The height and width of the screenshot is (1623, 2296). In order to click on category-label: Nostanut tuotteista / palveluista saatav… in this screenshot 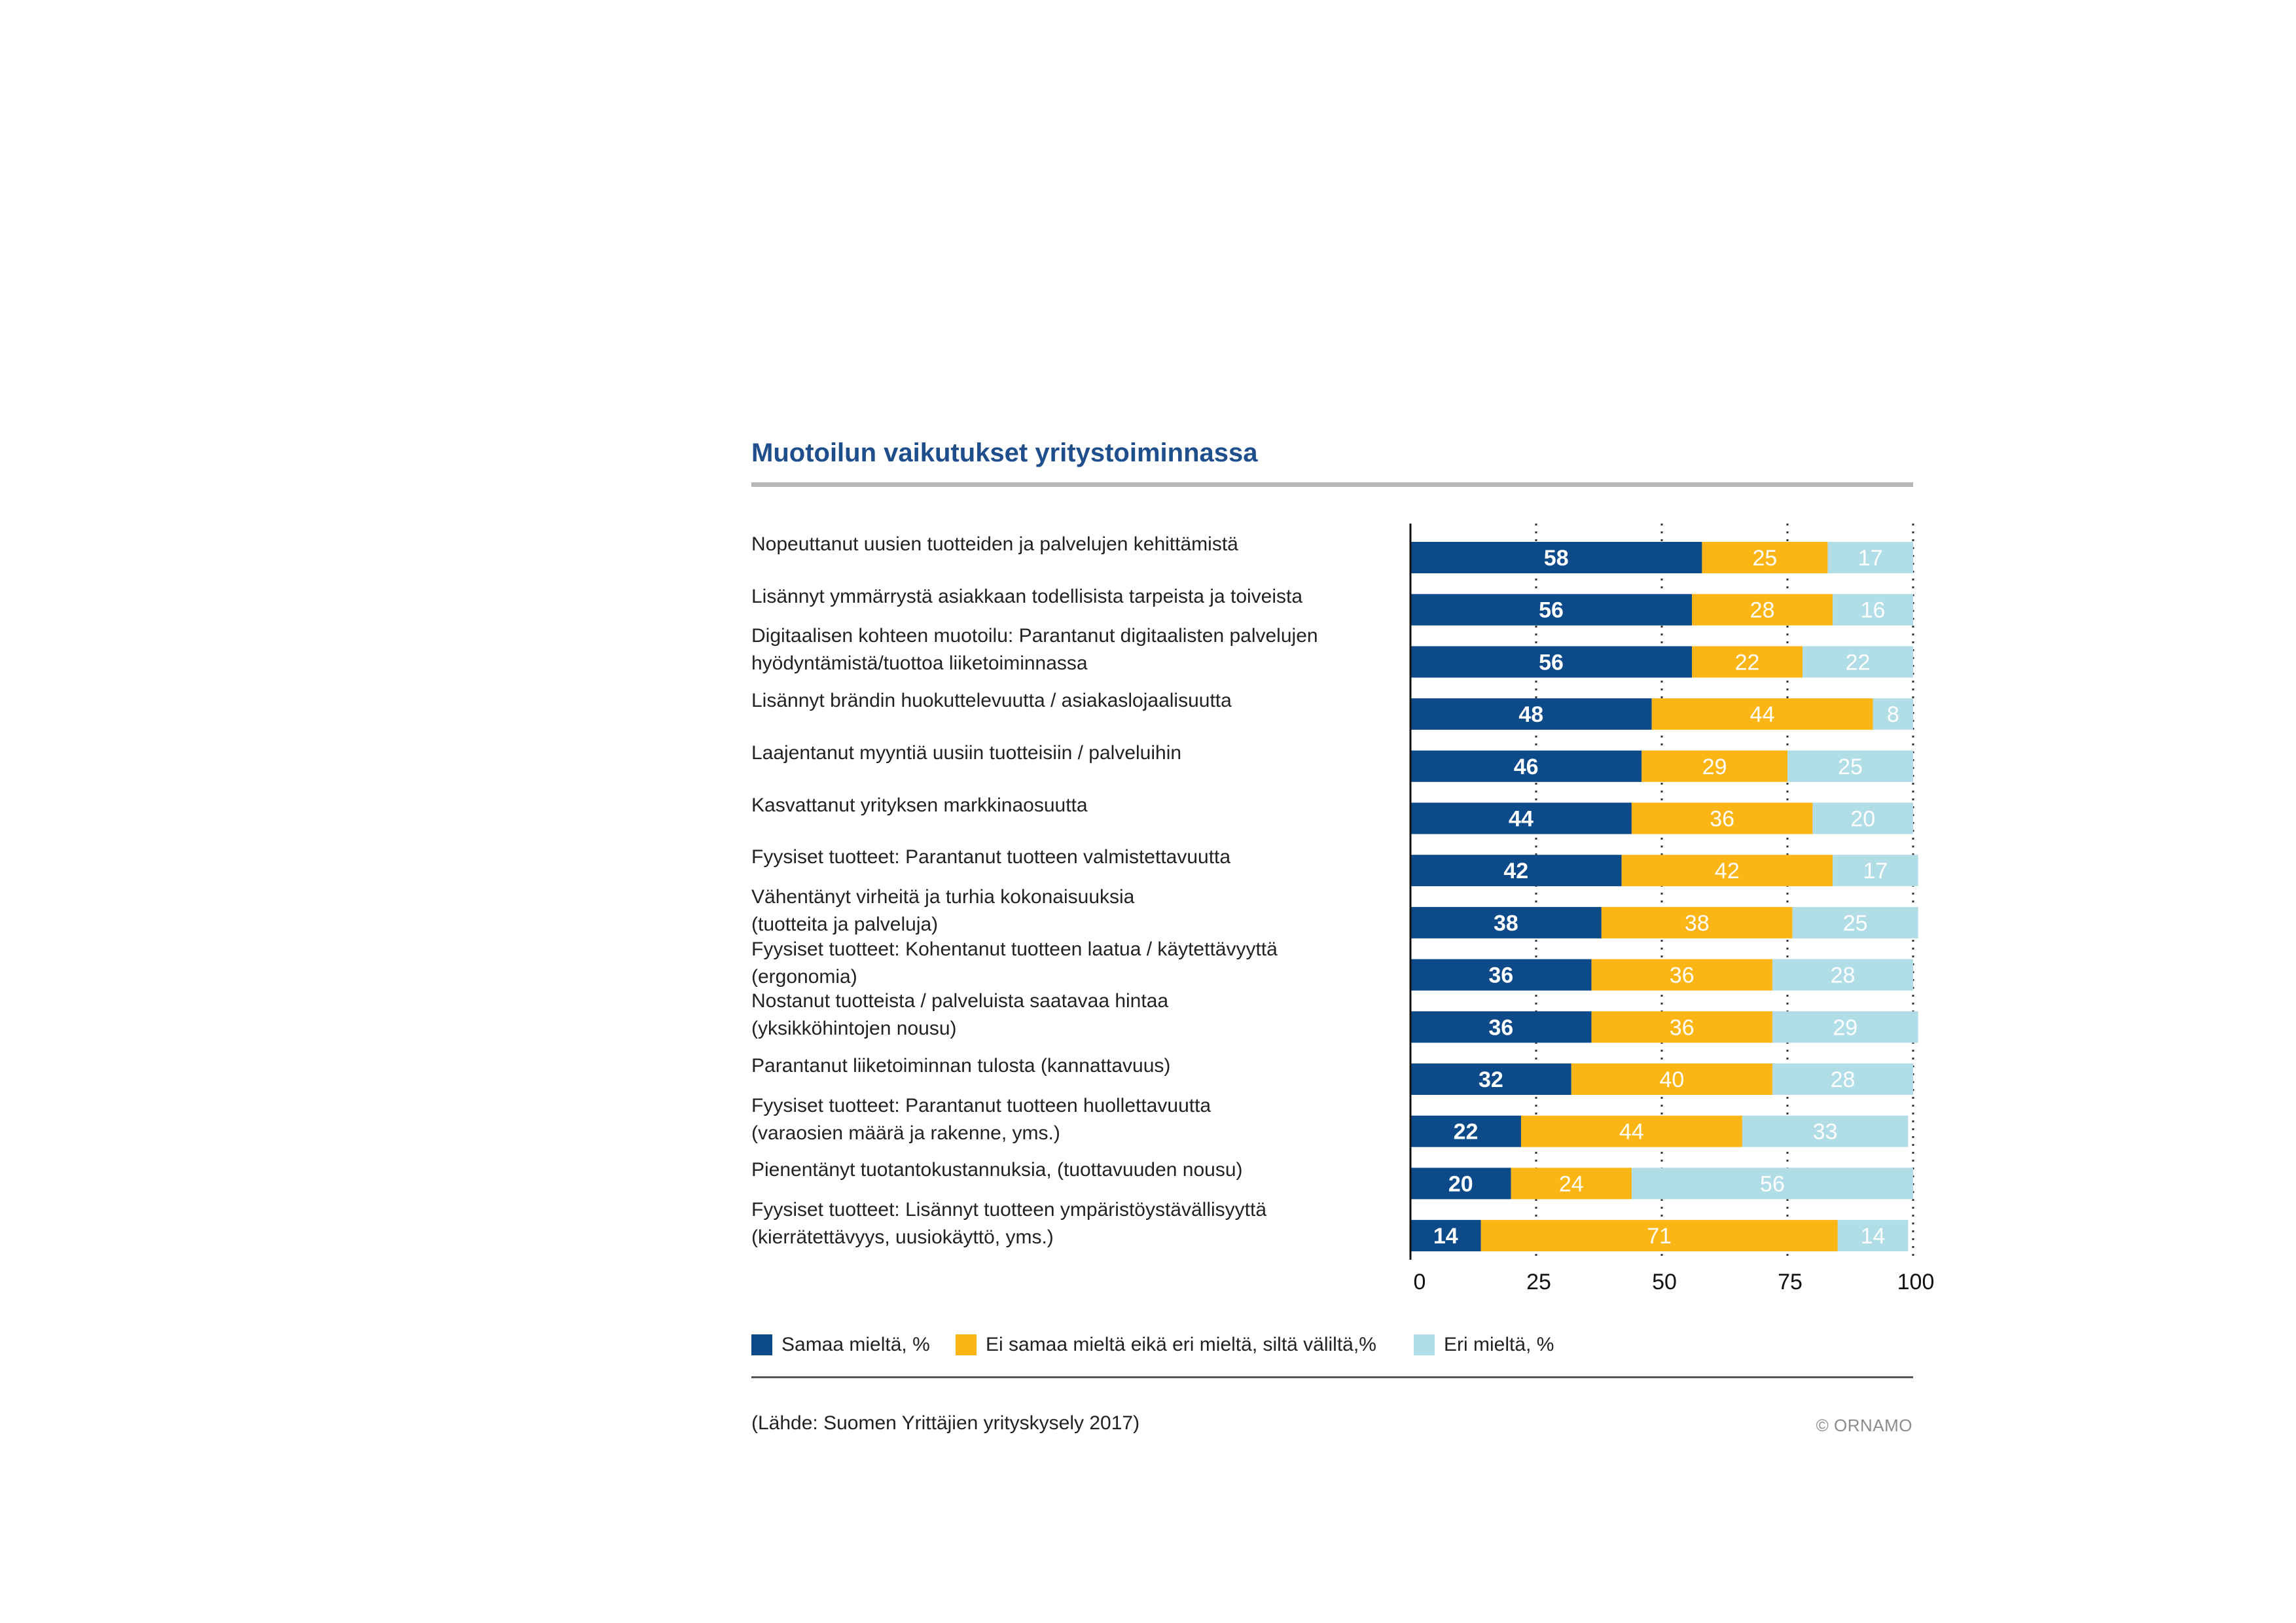, I will do `click(1075, 1015)`.